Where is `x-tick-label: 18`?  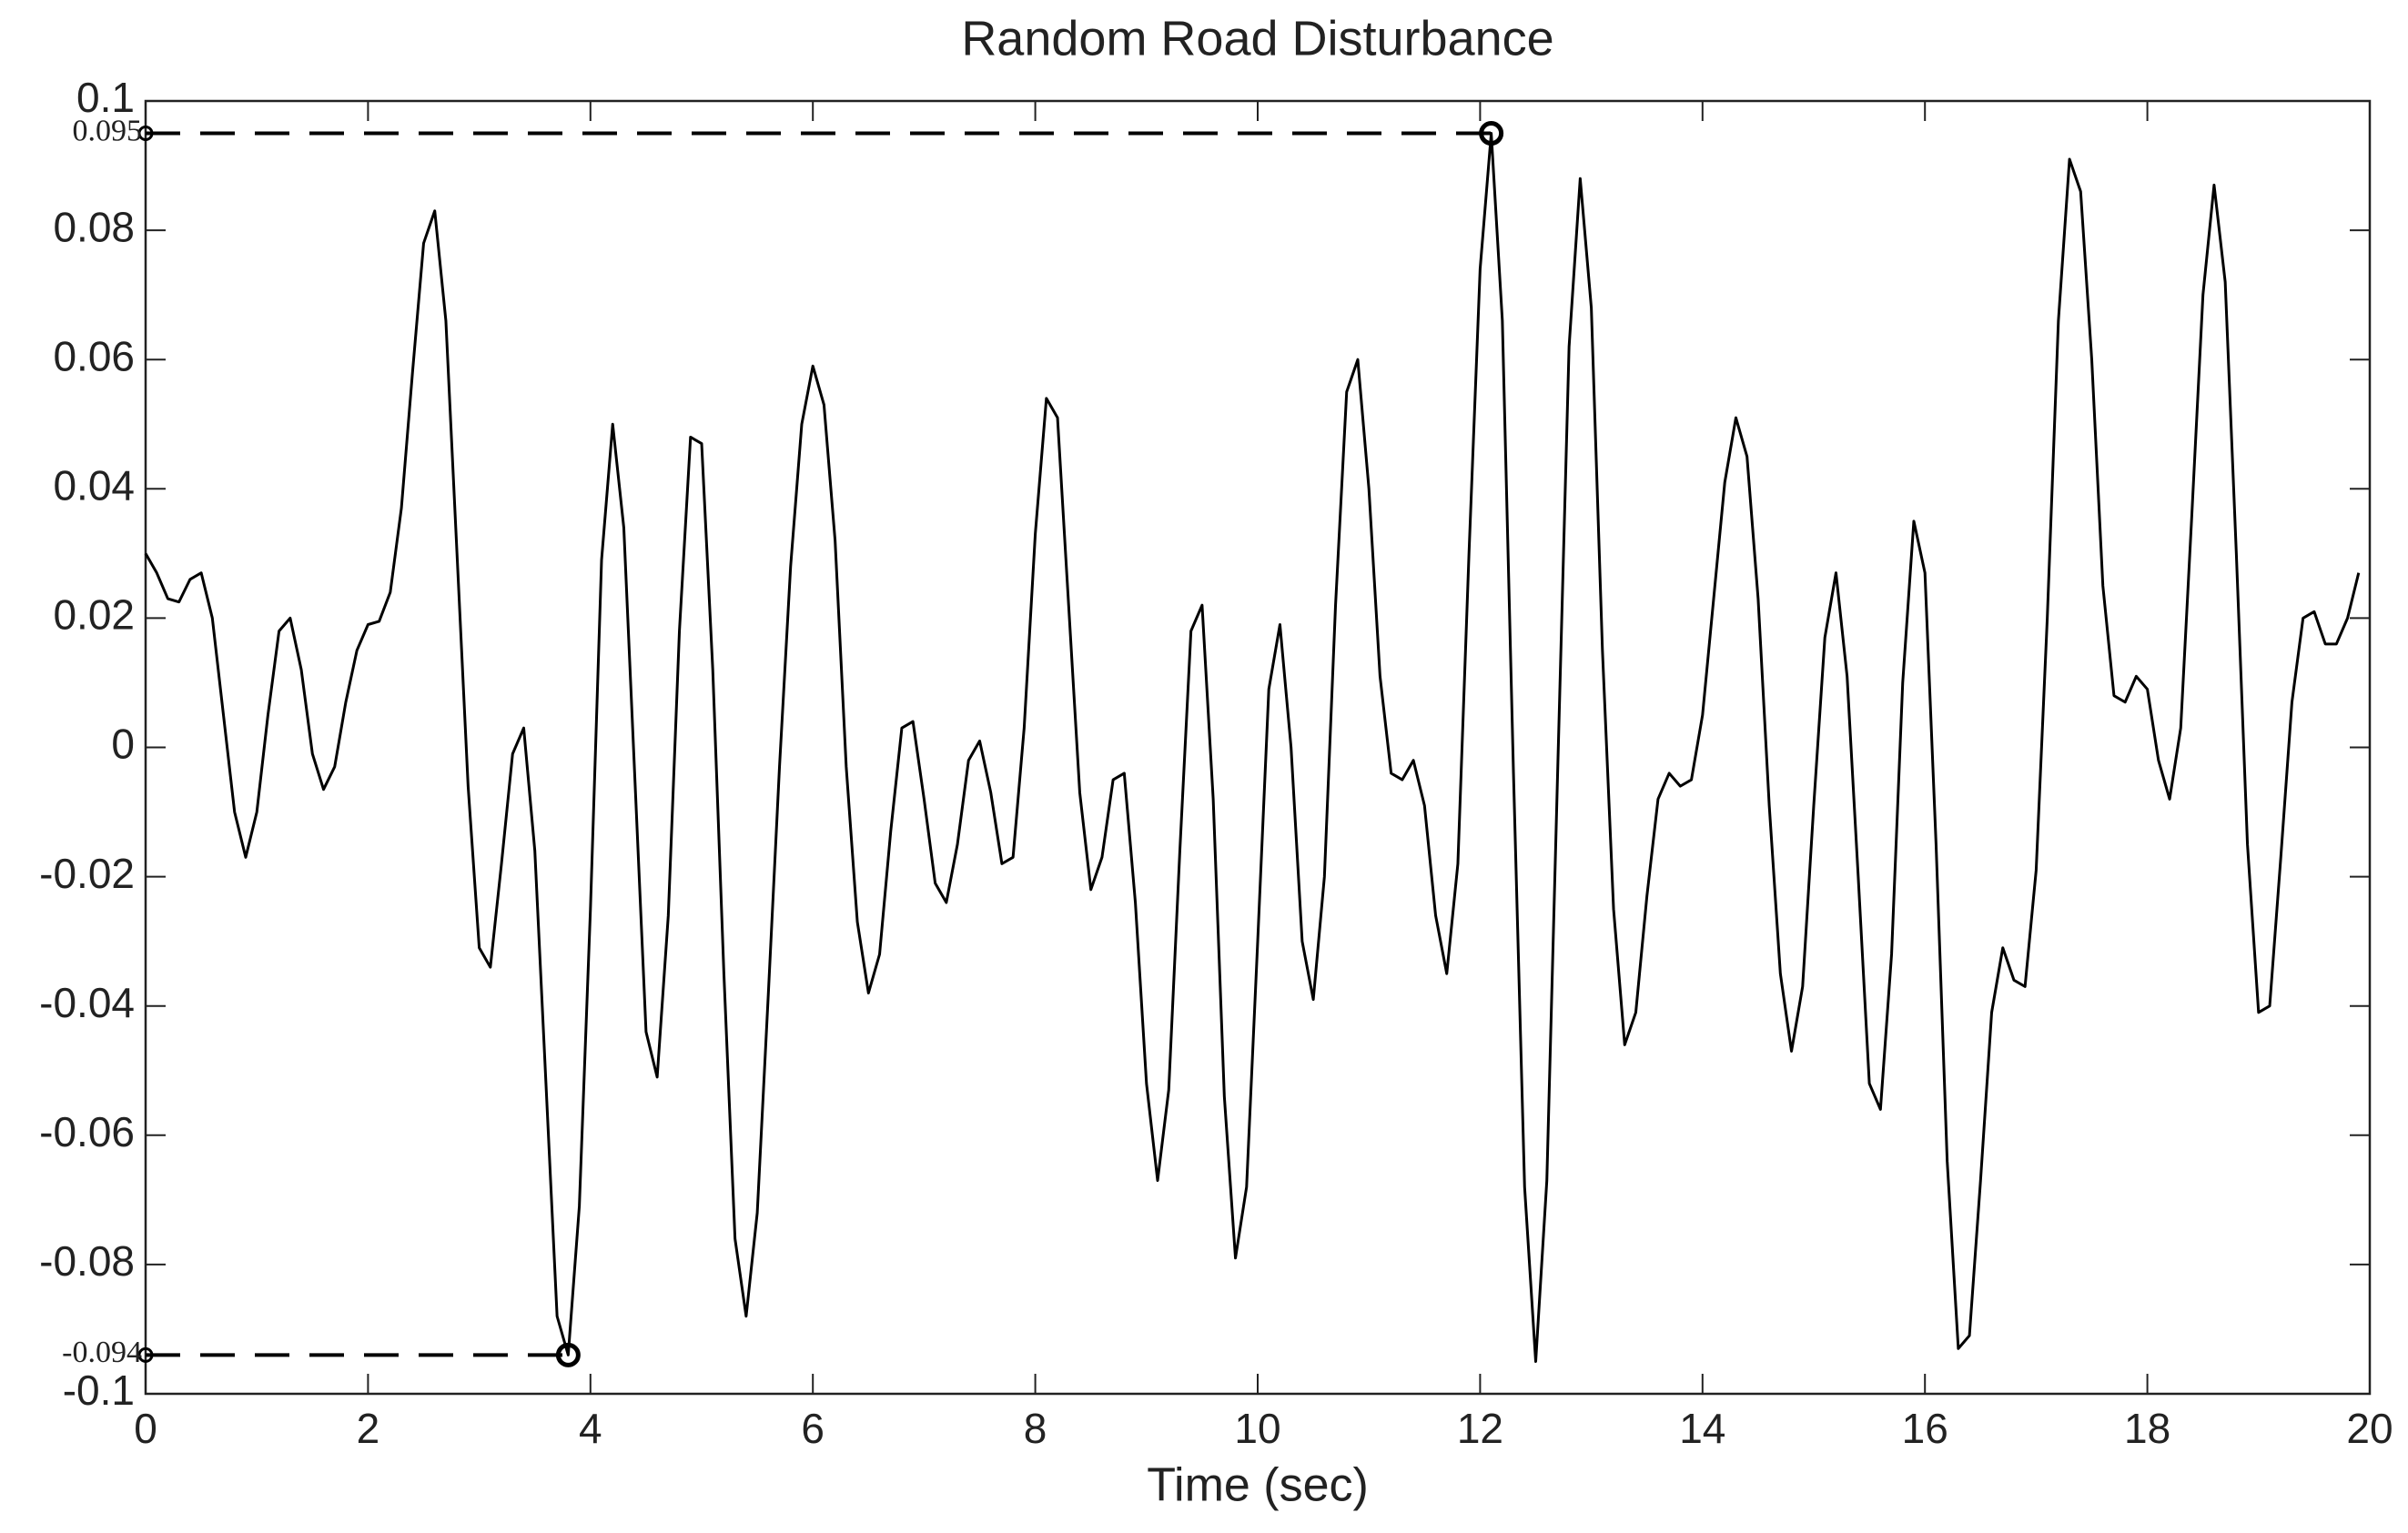 x-tick-label: 18 is located at coordinates (2147, 1428).